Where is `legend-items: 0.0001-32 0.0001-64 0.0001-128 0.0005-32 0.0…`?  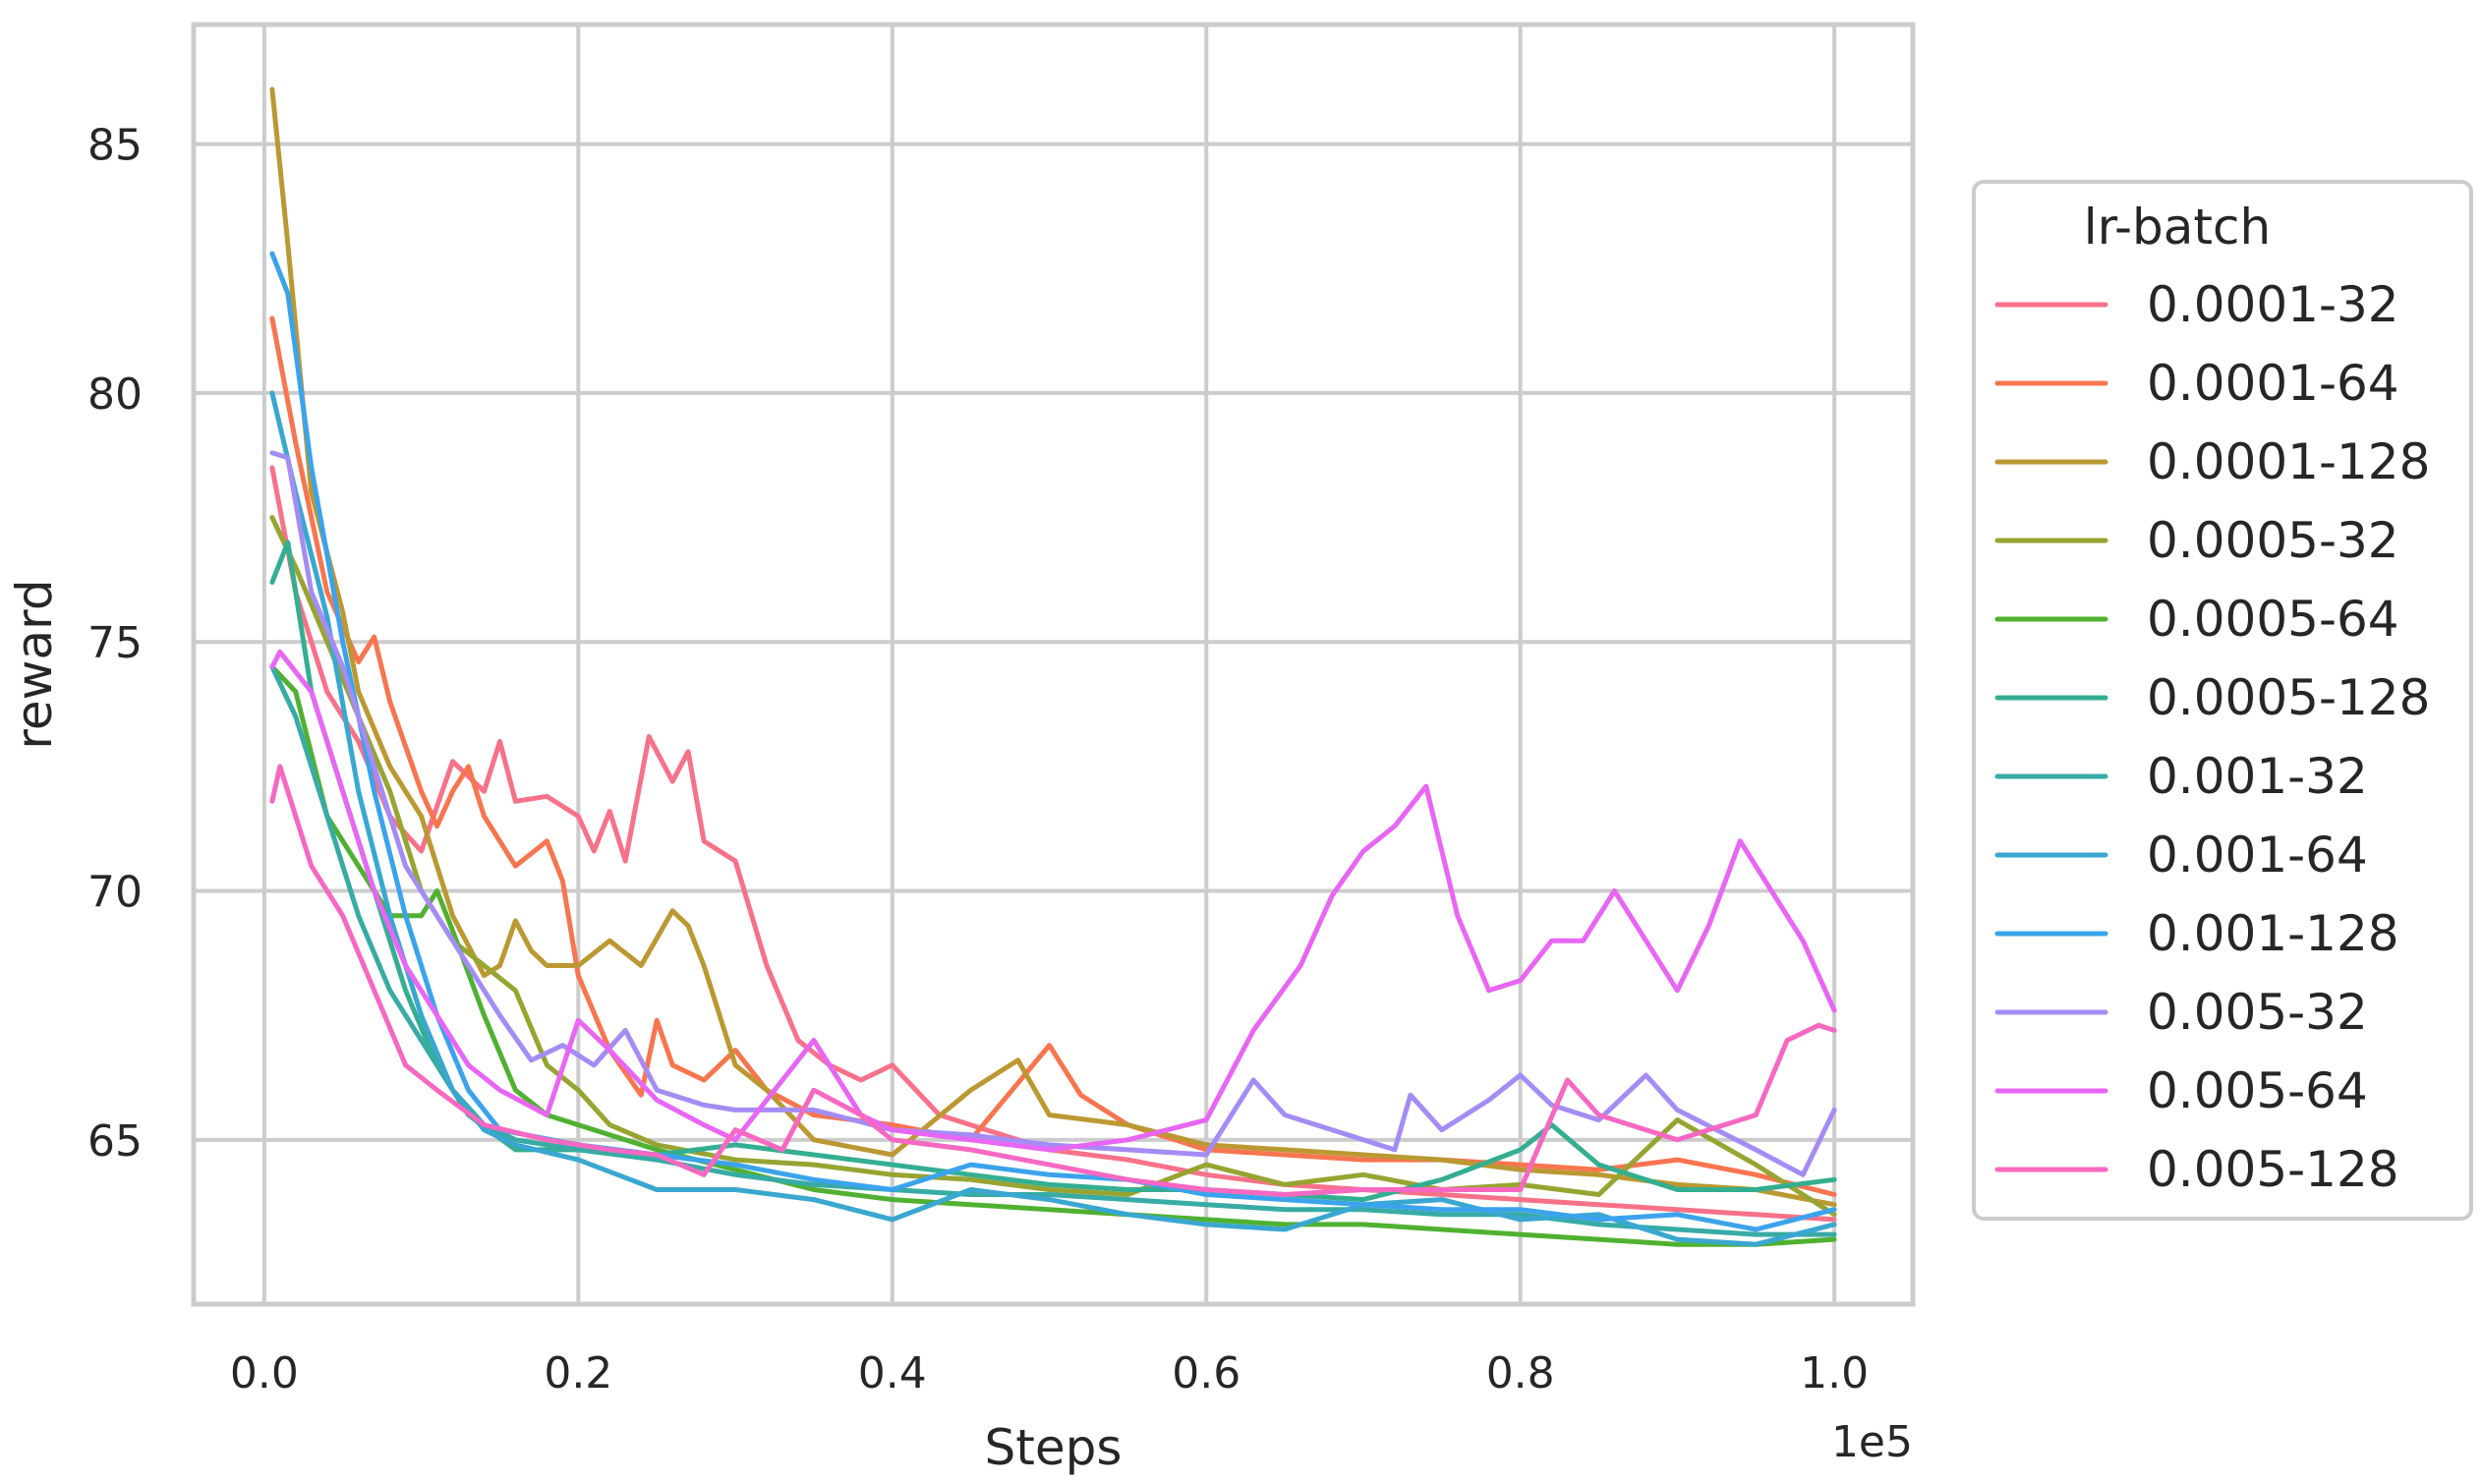
legend-items: 0.0001-32 0.0001-64 0.0001-128 0.0005-32 0.0… is located at coordinates (2212, 737).